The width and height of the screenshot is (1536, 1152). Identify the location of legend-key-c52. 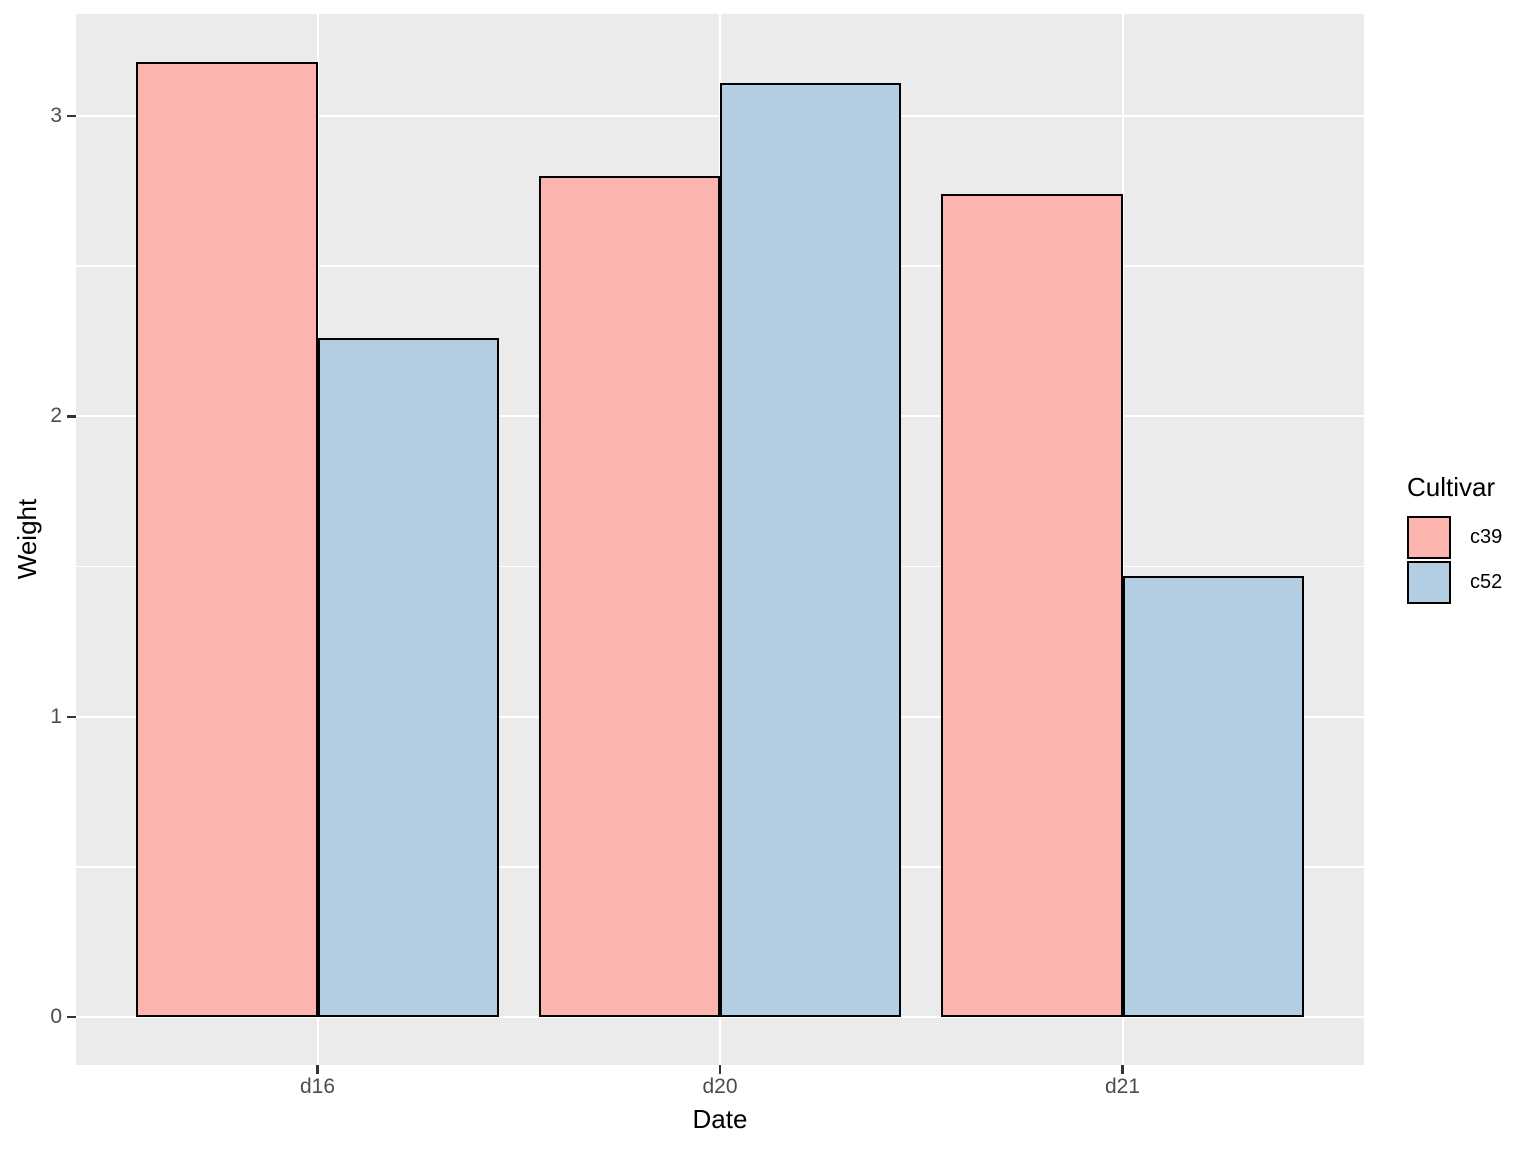
(1429, 582).